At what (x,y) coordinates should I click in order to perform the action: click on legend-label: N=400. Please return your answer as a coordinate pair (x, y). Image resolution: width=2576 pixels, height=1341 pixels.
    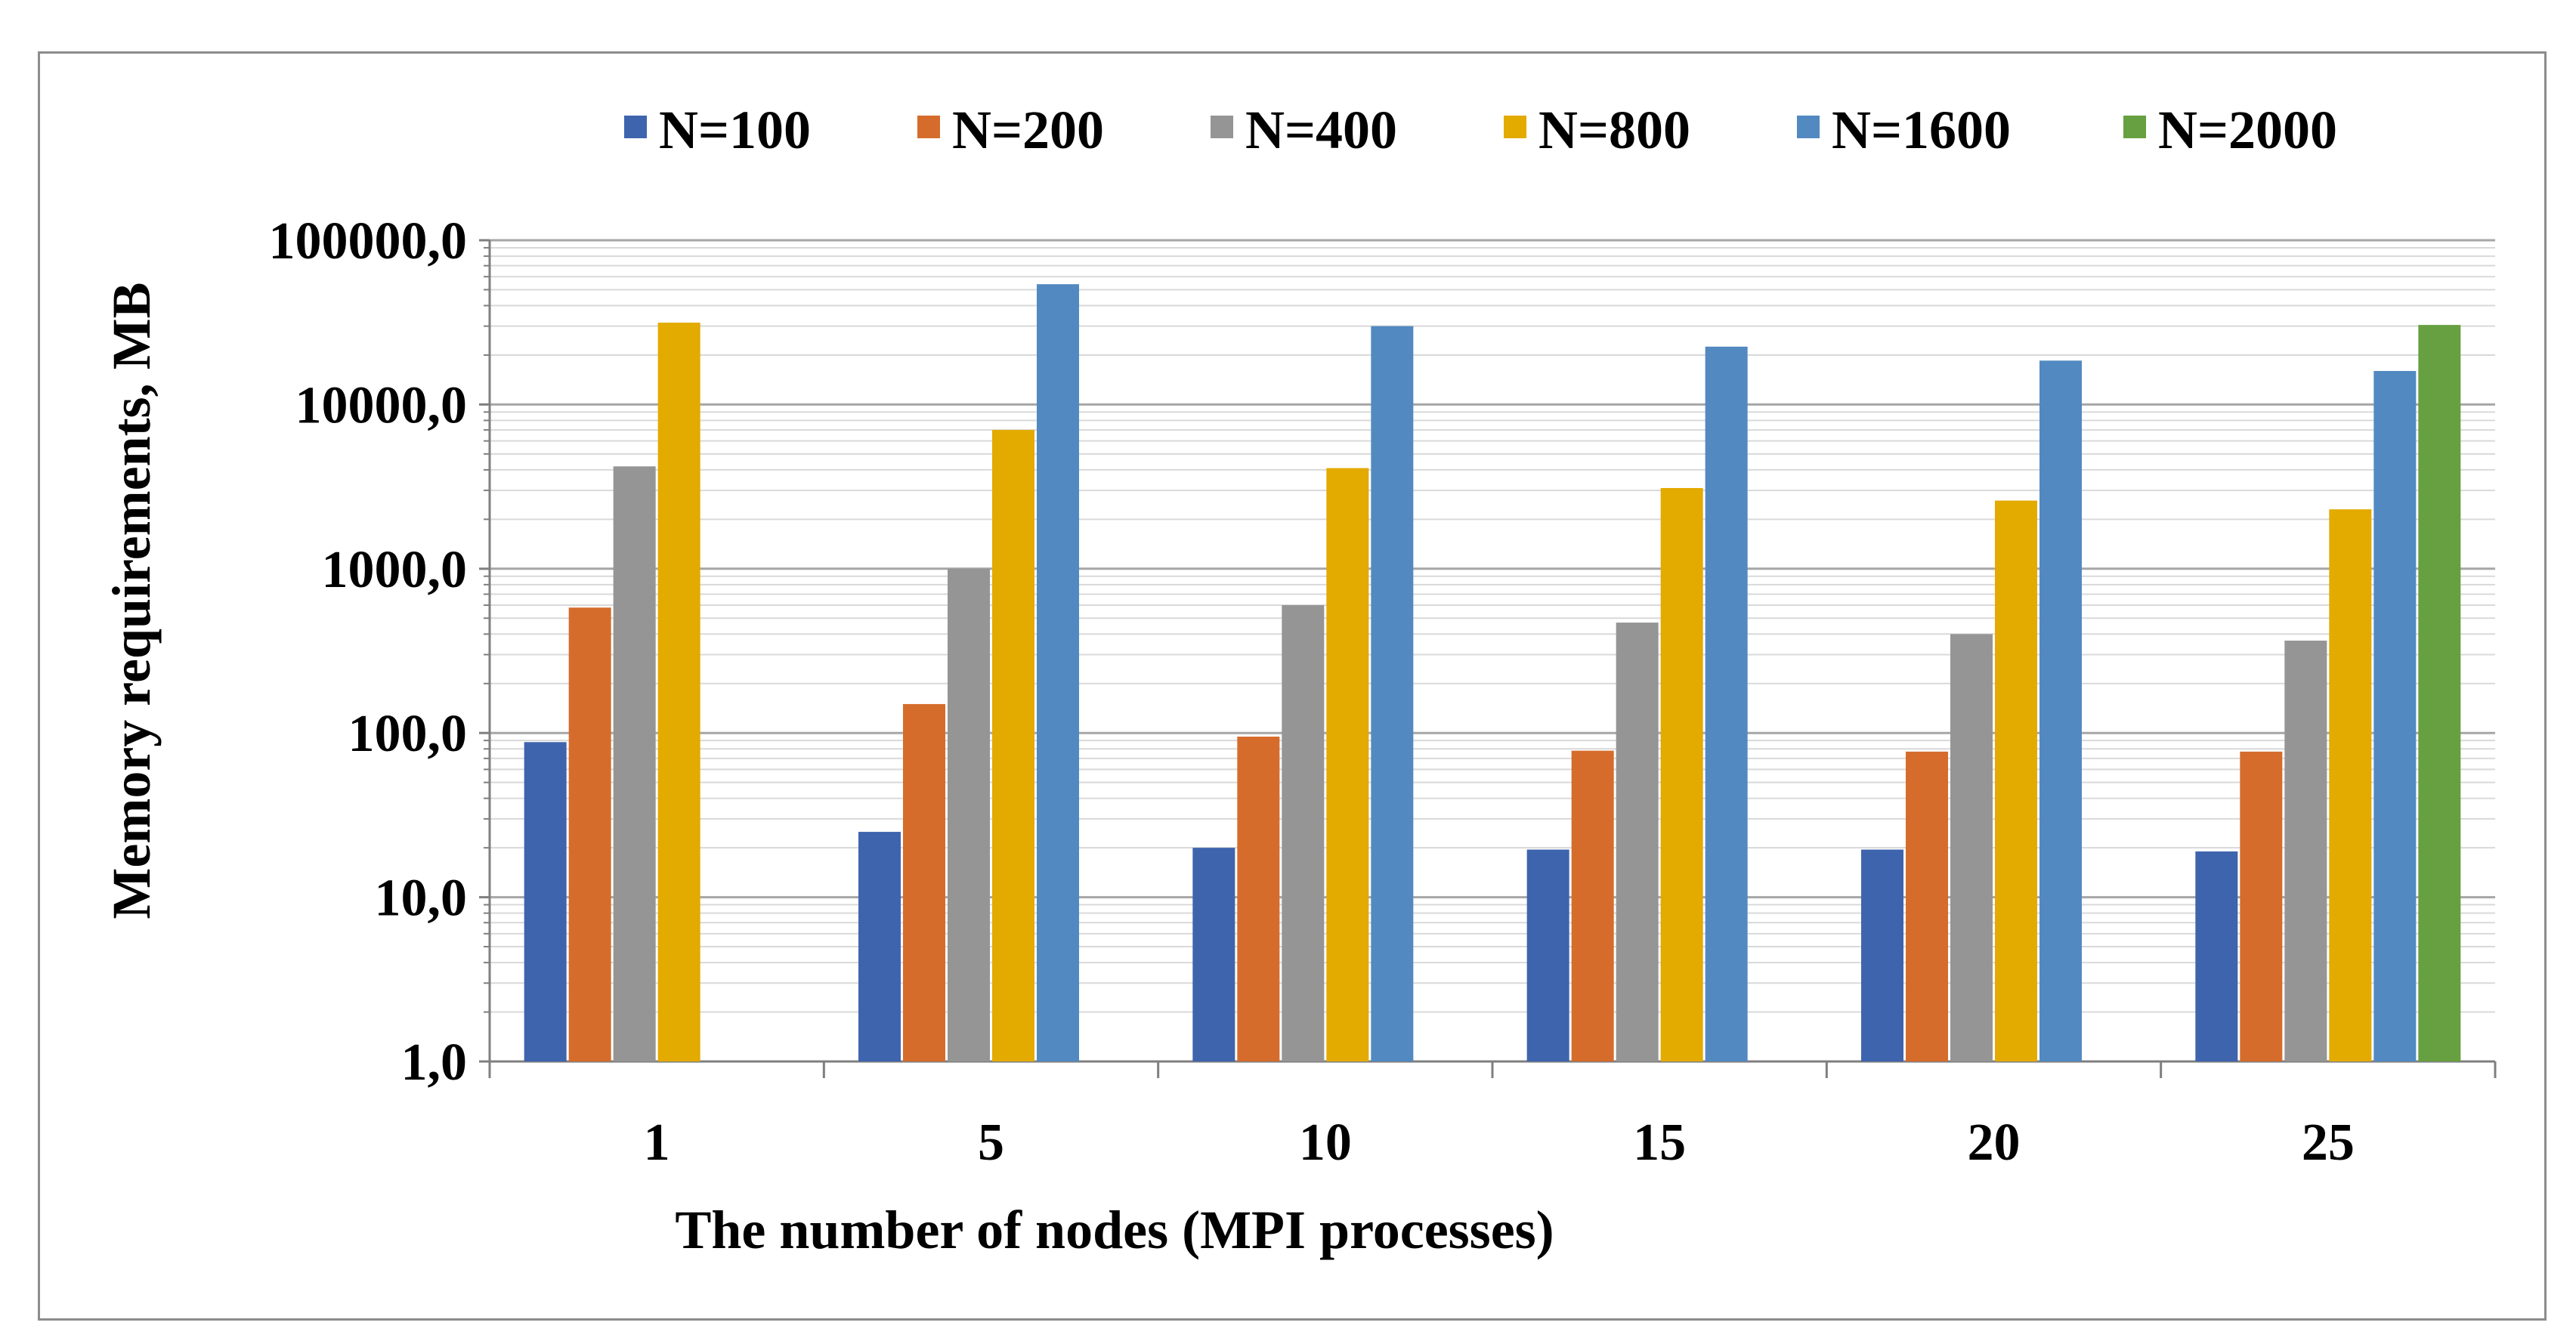
    Looking at the image, I should click on (1321, 130).